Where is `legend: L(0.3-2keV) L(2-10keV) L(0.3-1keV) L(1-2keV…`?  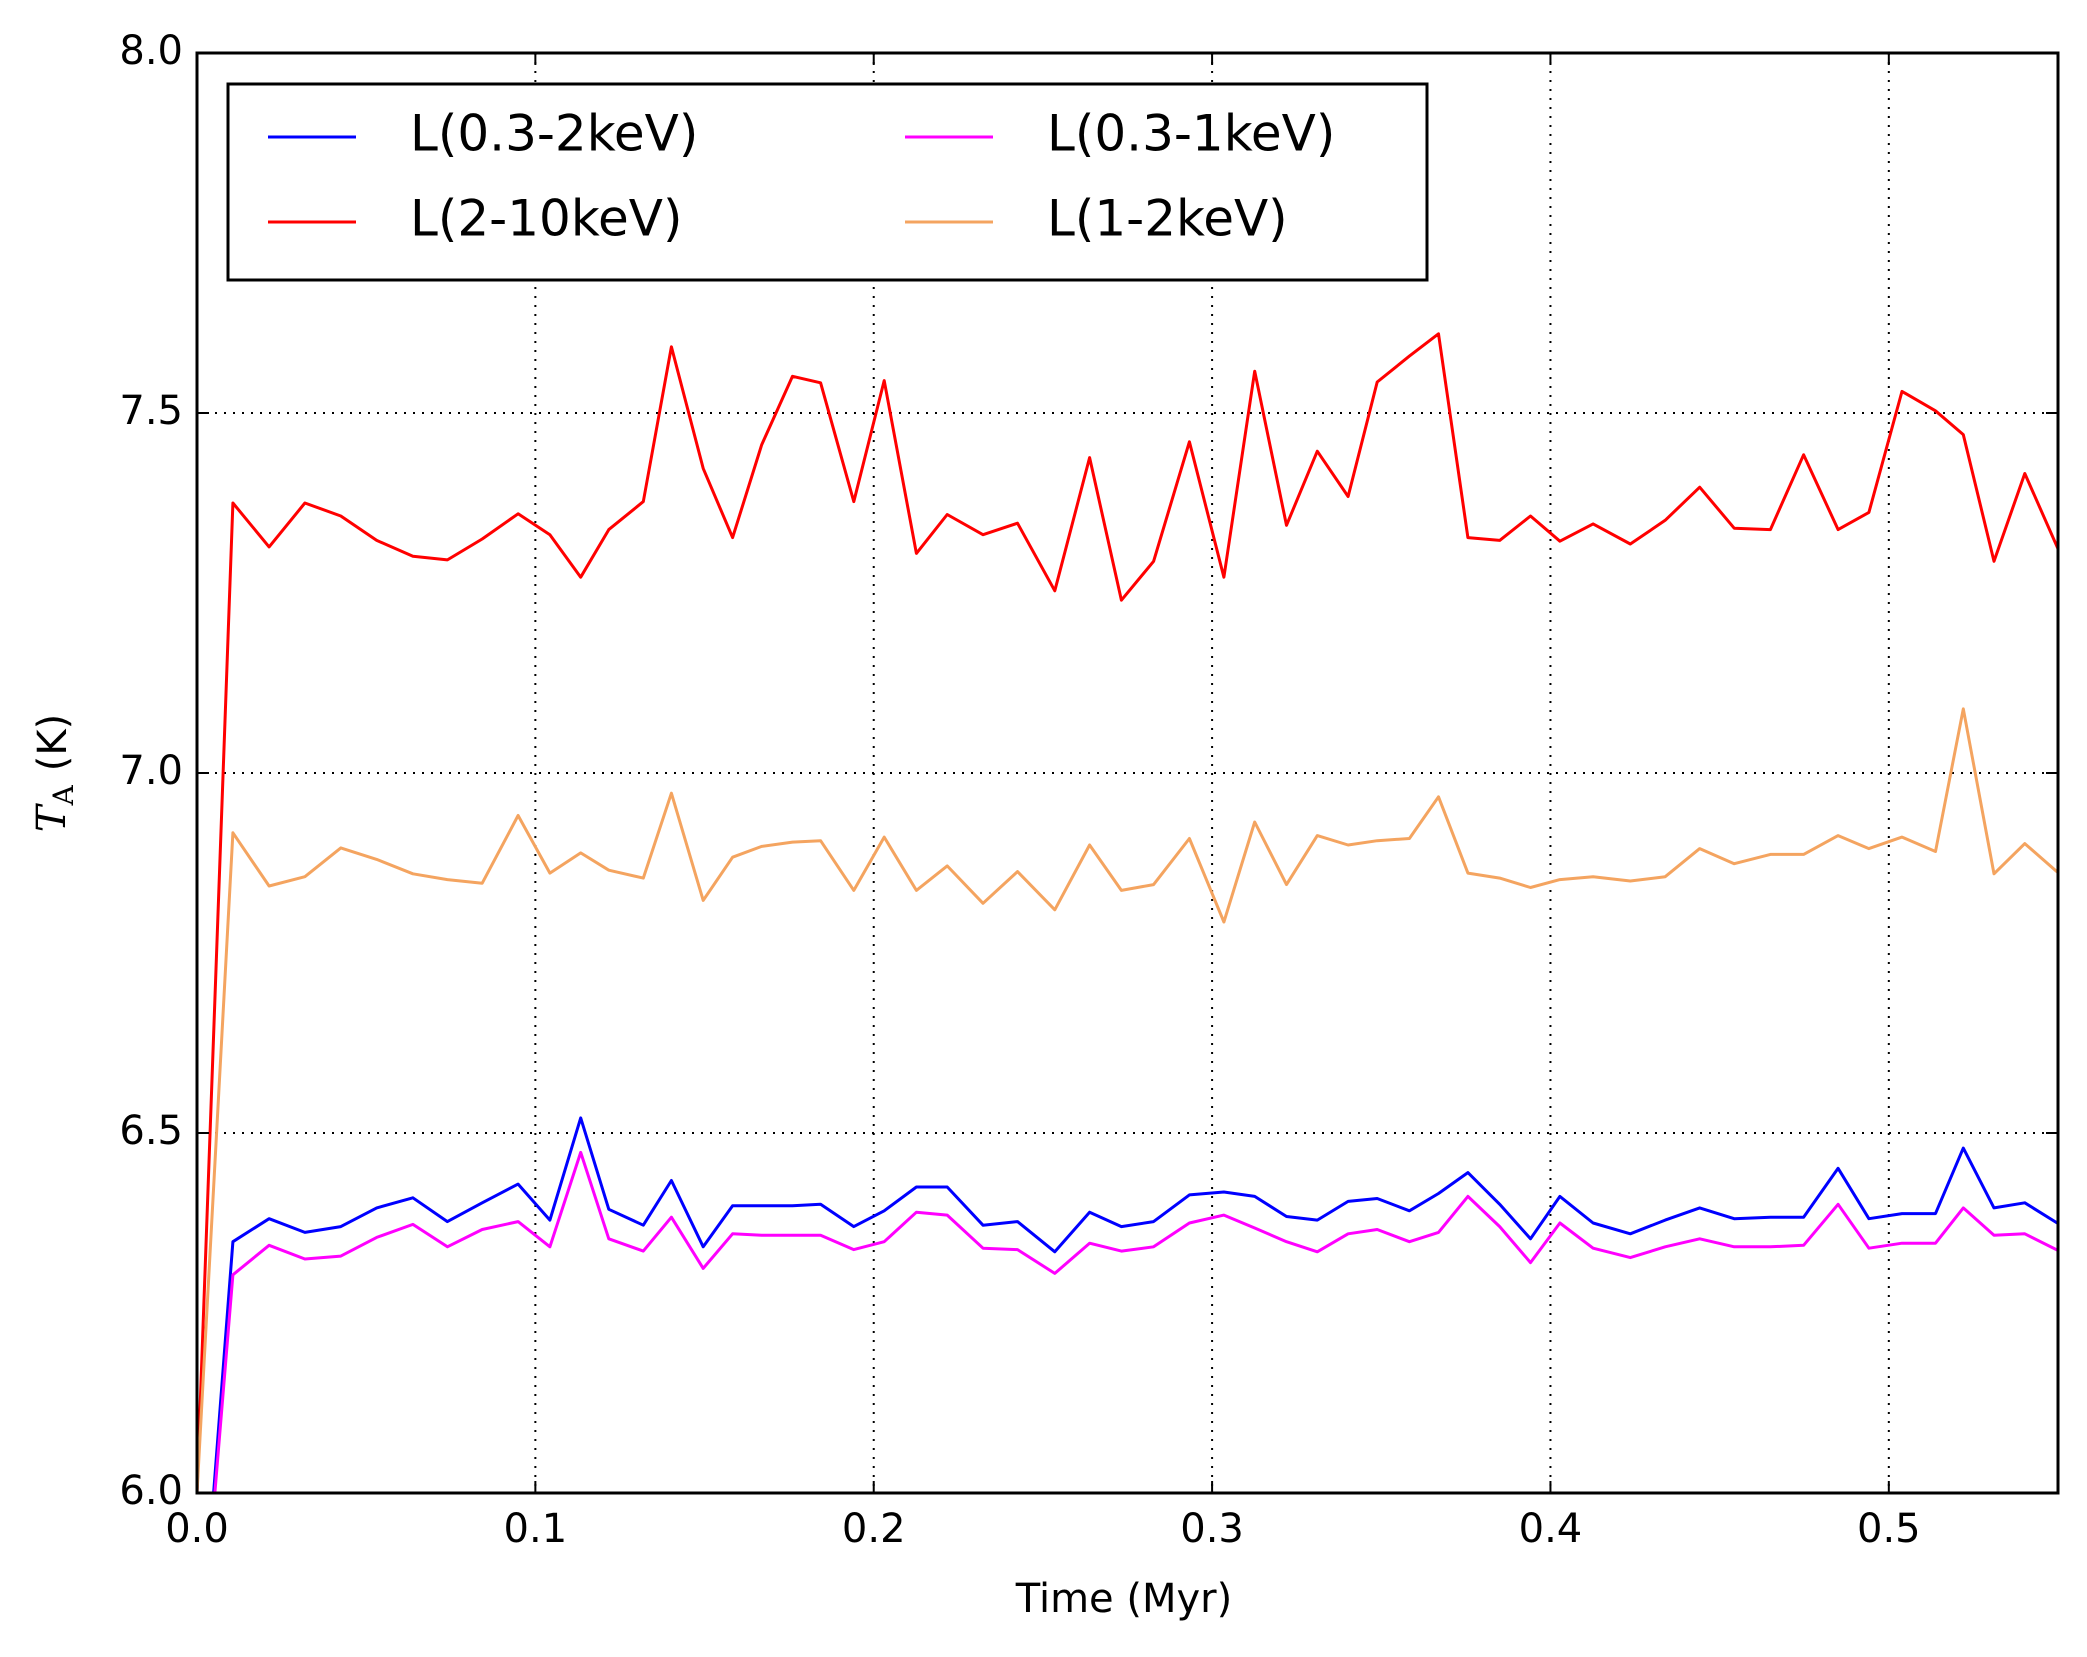
legend: L(0.3-2keV) L(2-10keV) L(0.3-1keV) L(1-2keV… is located at coordinates (801, 176).